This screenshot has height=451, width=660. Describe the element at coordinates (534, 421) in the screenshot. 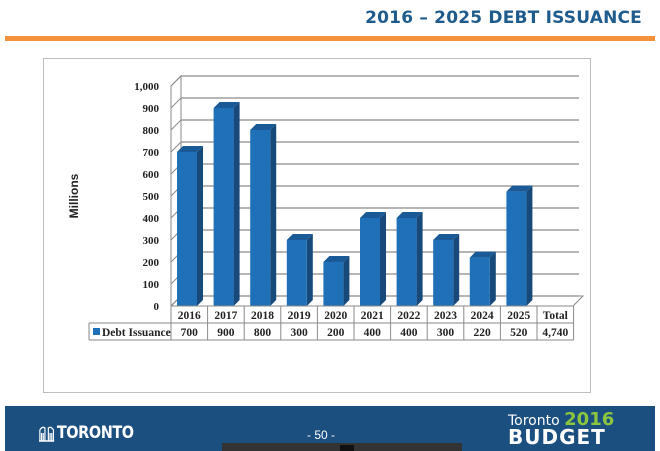

I see `budget-city: Toronto` at that location.